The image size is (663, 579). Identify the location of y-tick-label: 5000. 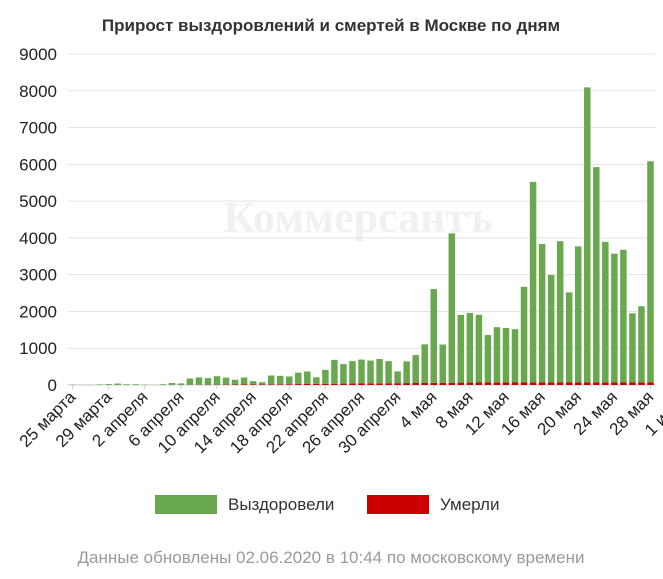
(38, 201).